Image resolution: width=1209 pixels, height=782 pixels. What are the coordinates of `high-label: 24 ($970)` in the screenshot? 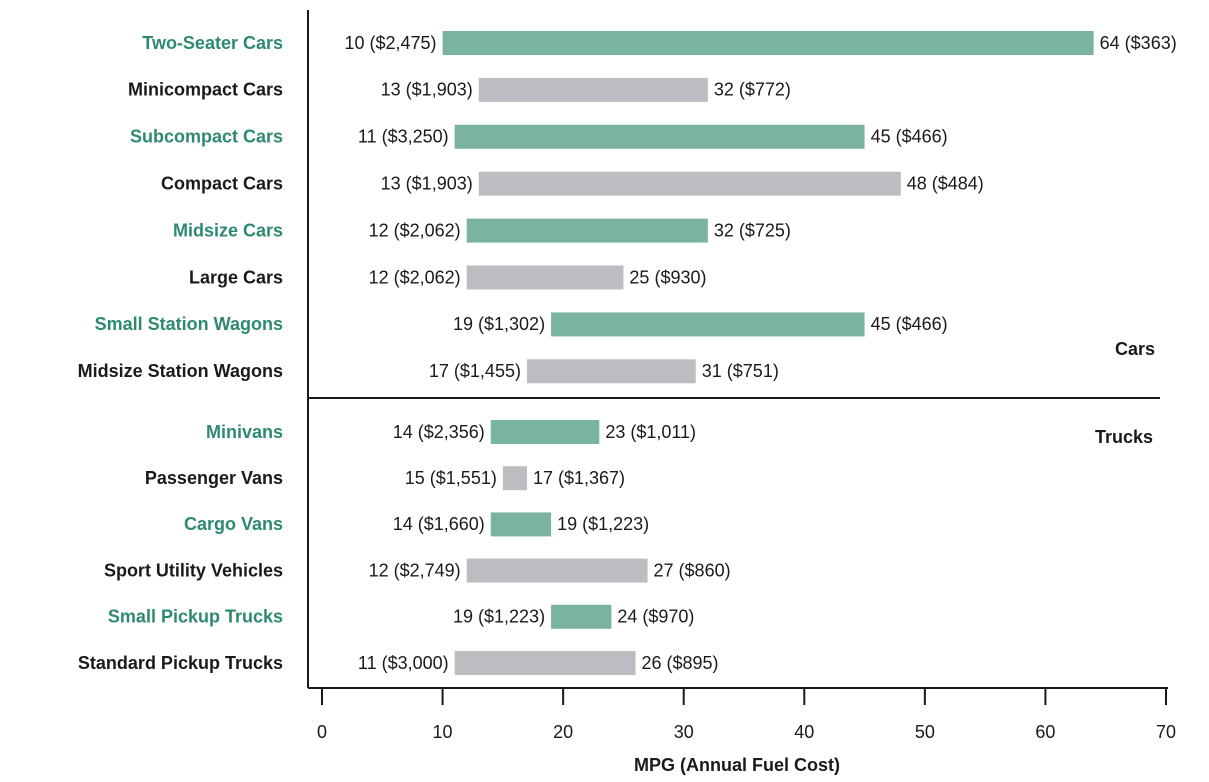 It's located at (655, 617).